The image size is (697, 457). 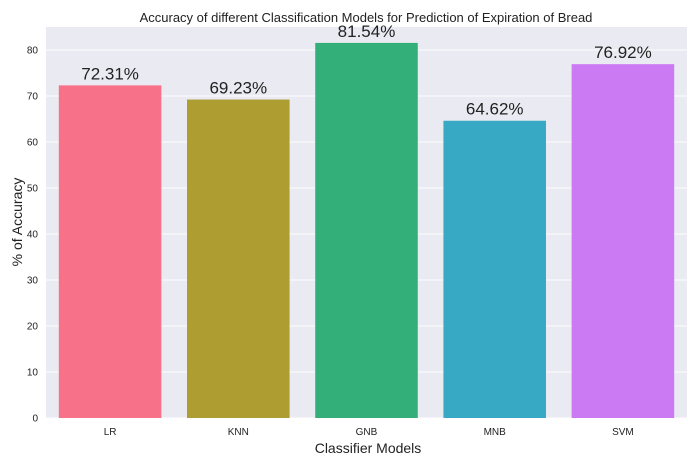 I want to click on data-label-mnb: 64.62%, so click(x=495, y=109).